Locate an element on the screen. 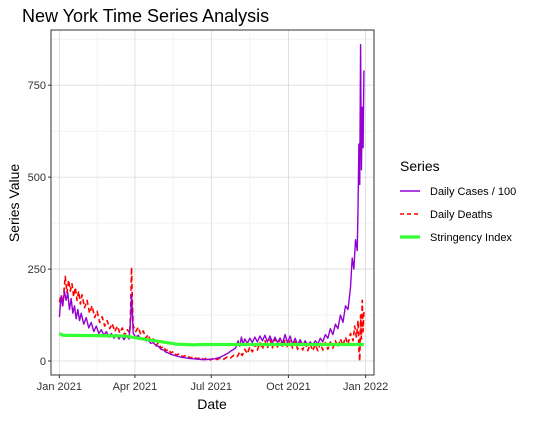 Image resolution: width=538 pixels, height=423 pixels. y-axis-label: Series Value is located at coordinates (14, 203).